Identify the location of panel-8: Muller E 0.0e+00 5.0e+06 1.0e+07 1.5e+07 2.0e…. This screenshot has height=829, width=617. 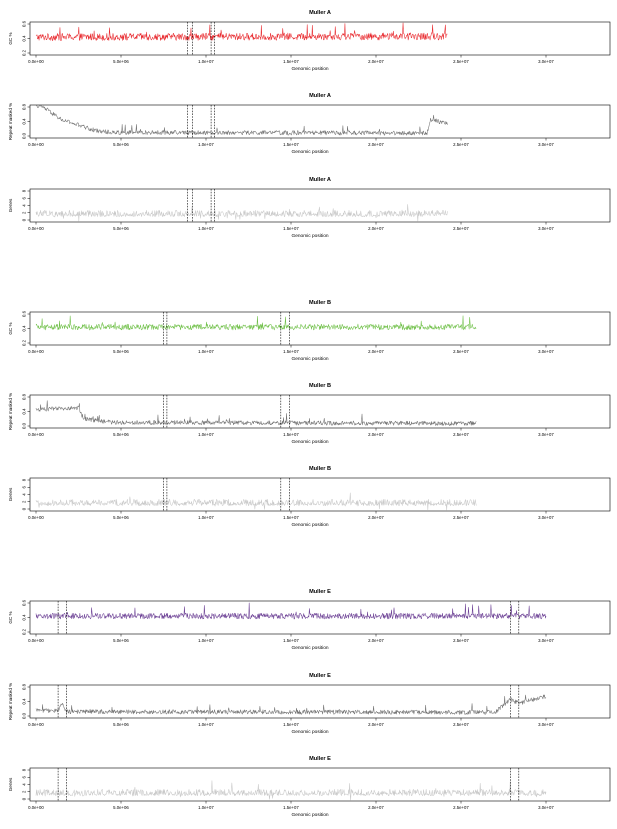
(309, 704).